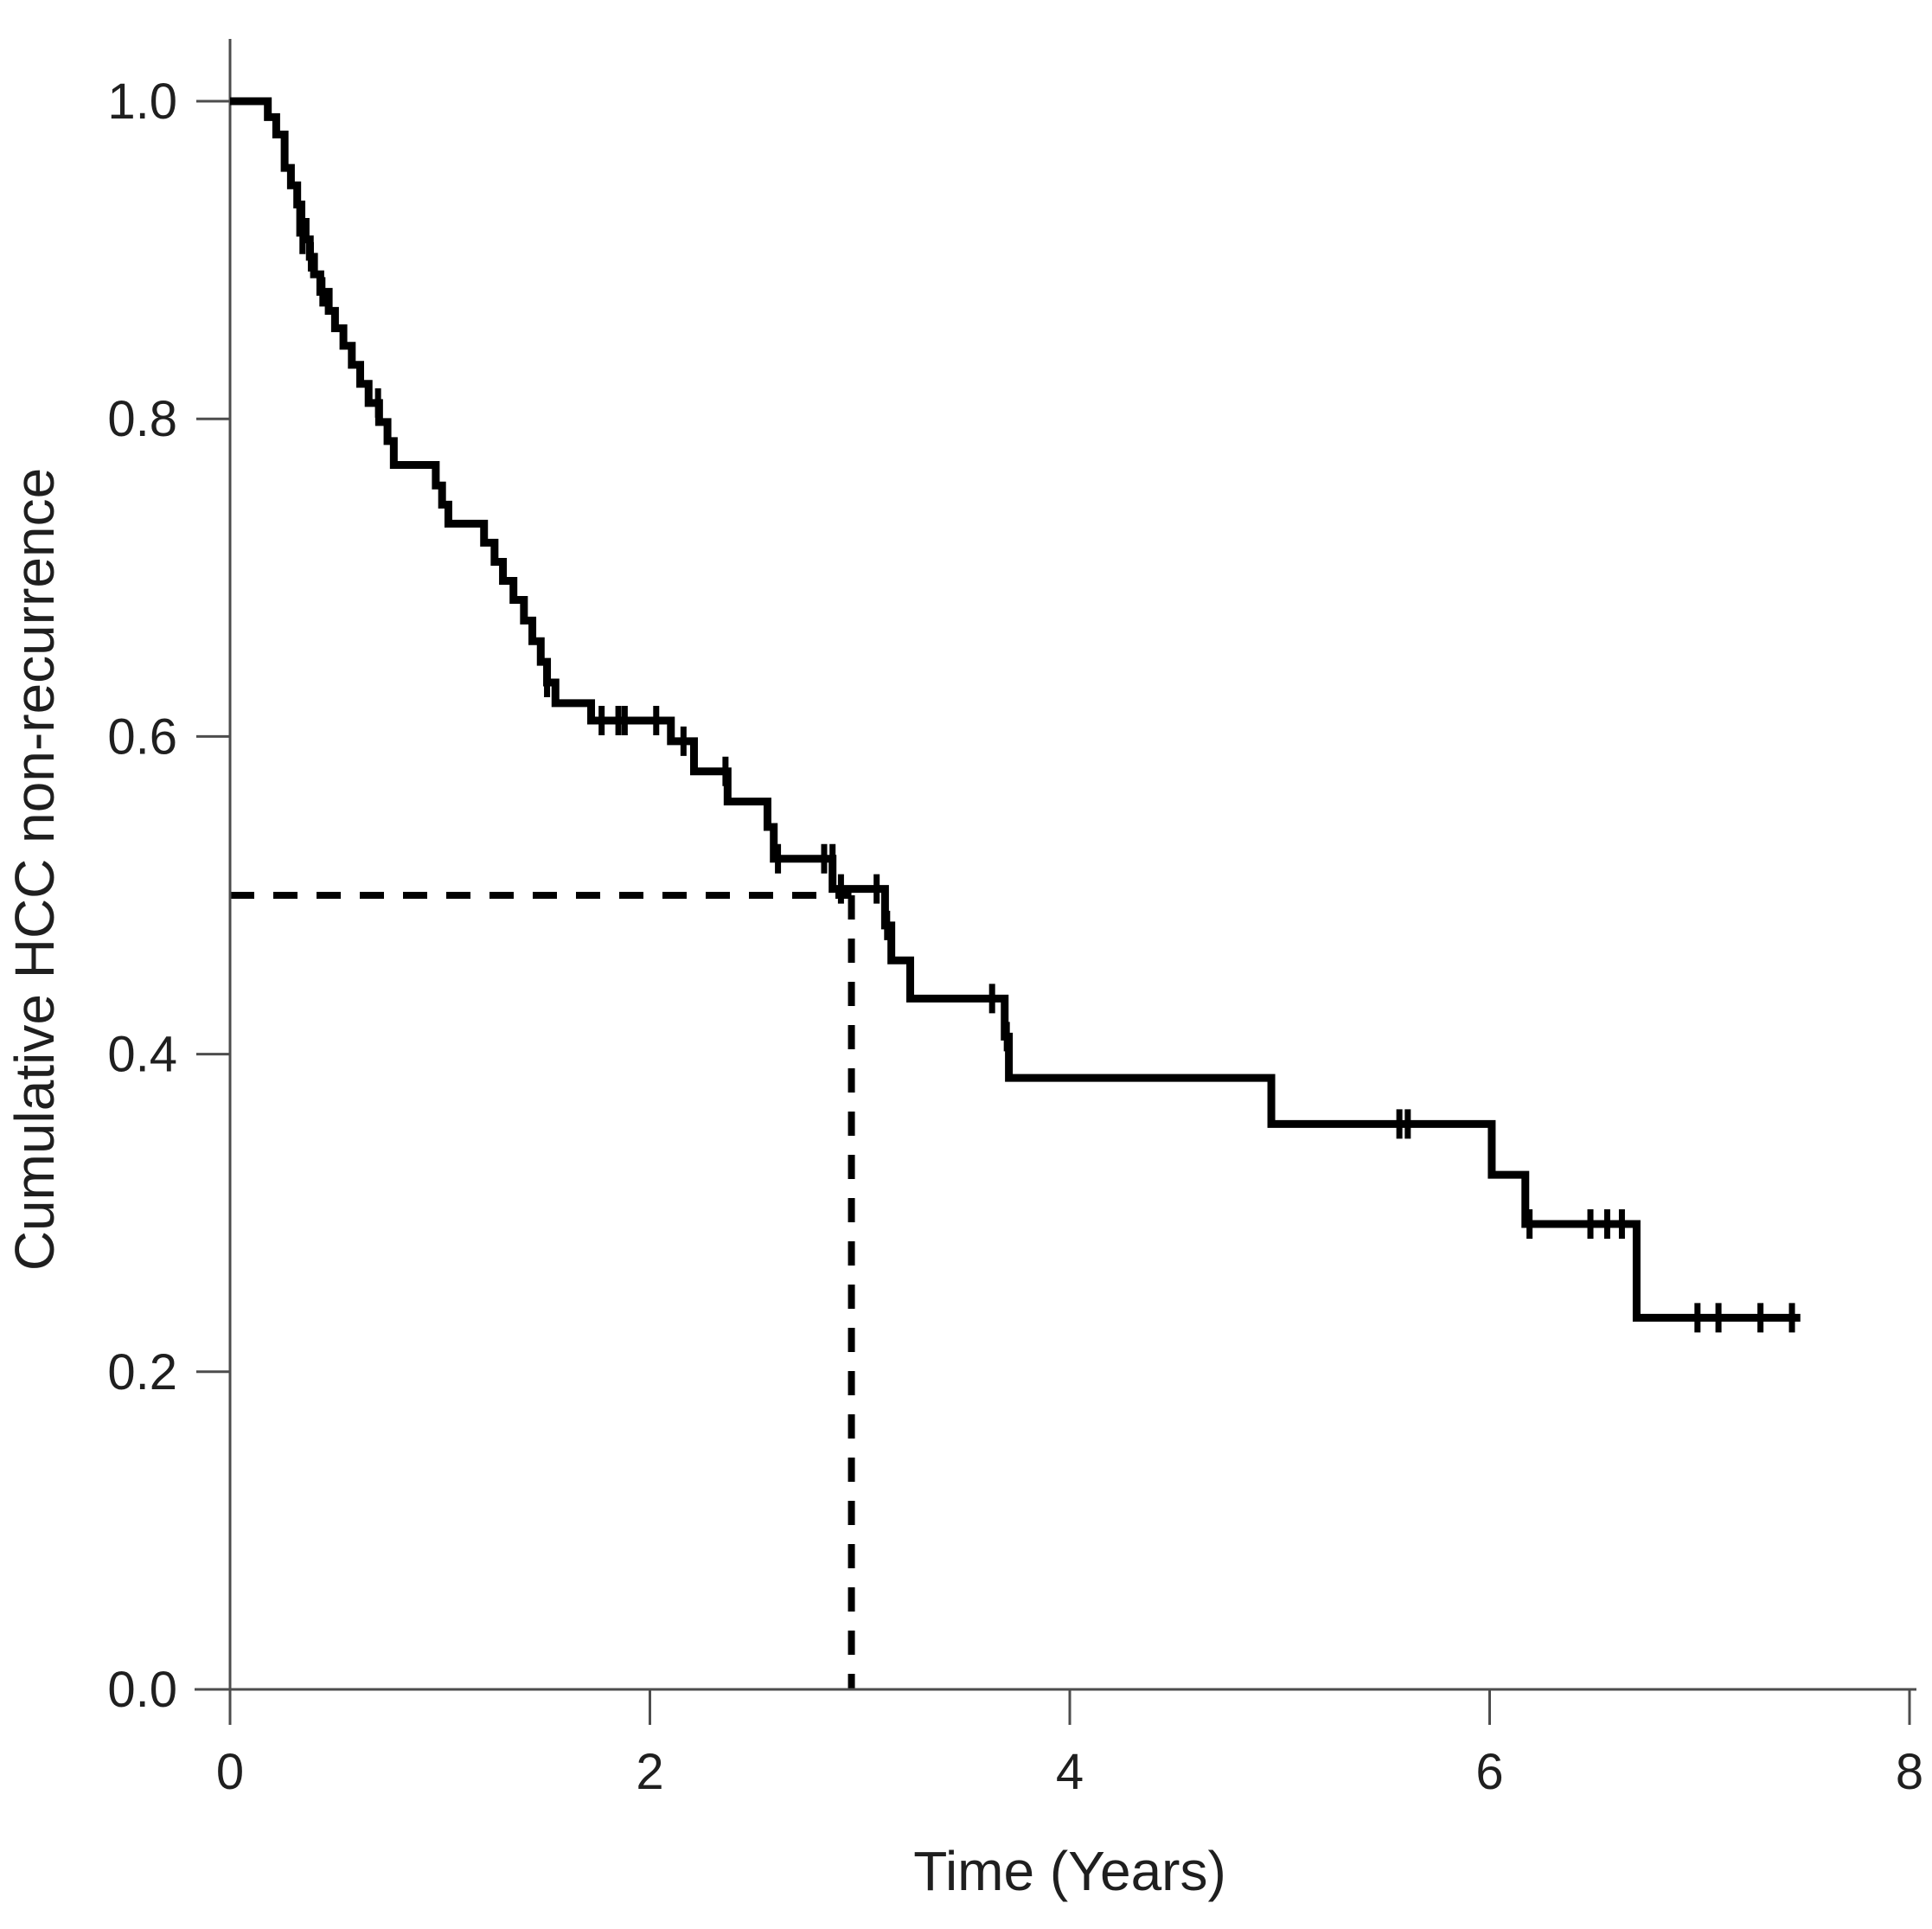 The width and height of the screenshot is (1932, 1929). Describe the element at coordinates (142, 419) in the screenshot. I see `y-tick-label: 0.8` at that location.